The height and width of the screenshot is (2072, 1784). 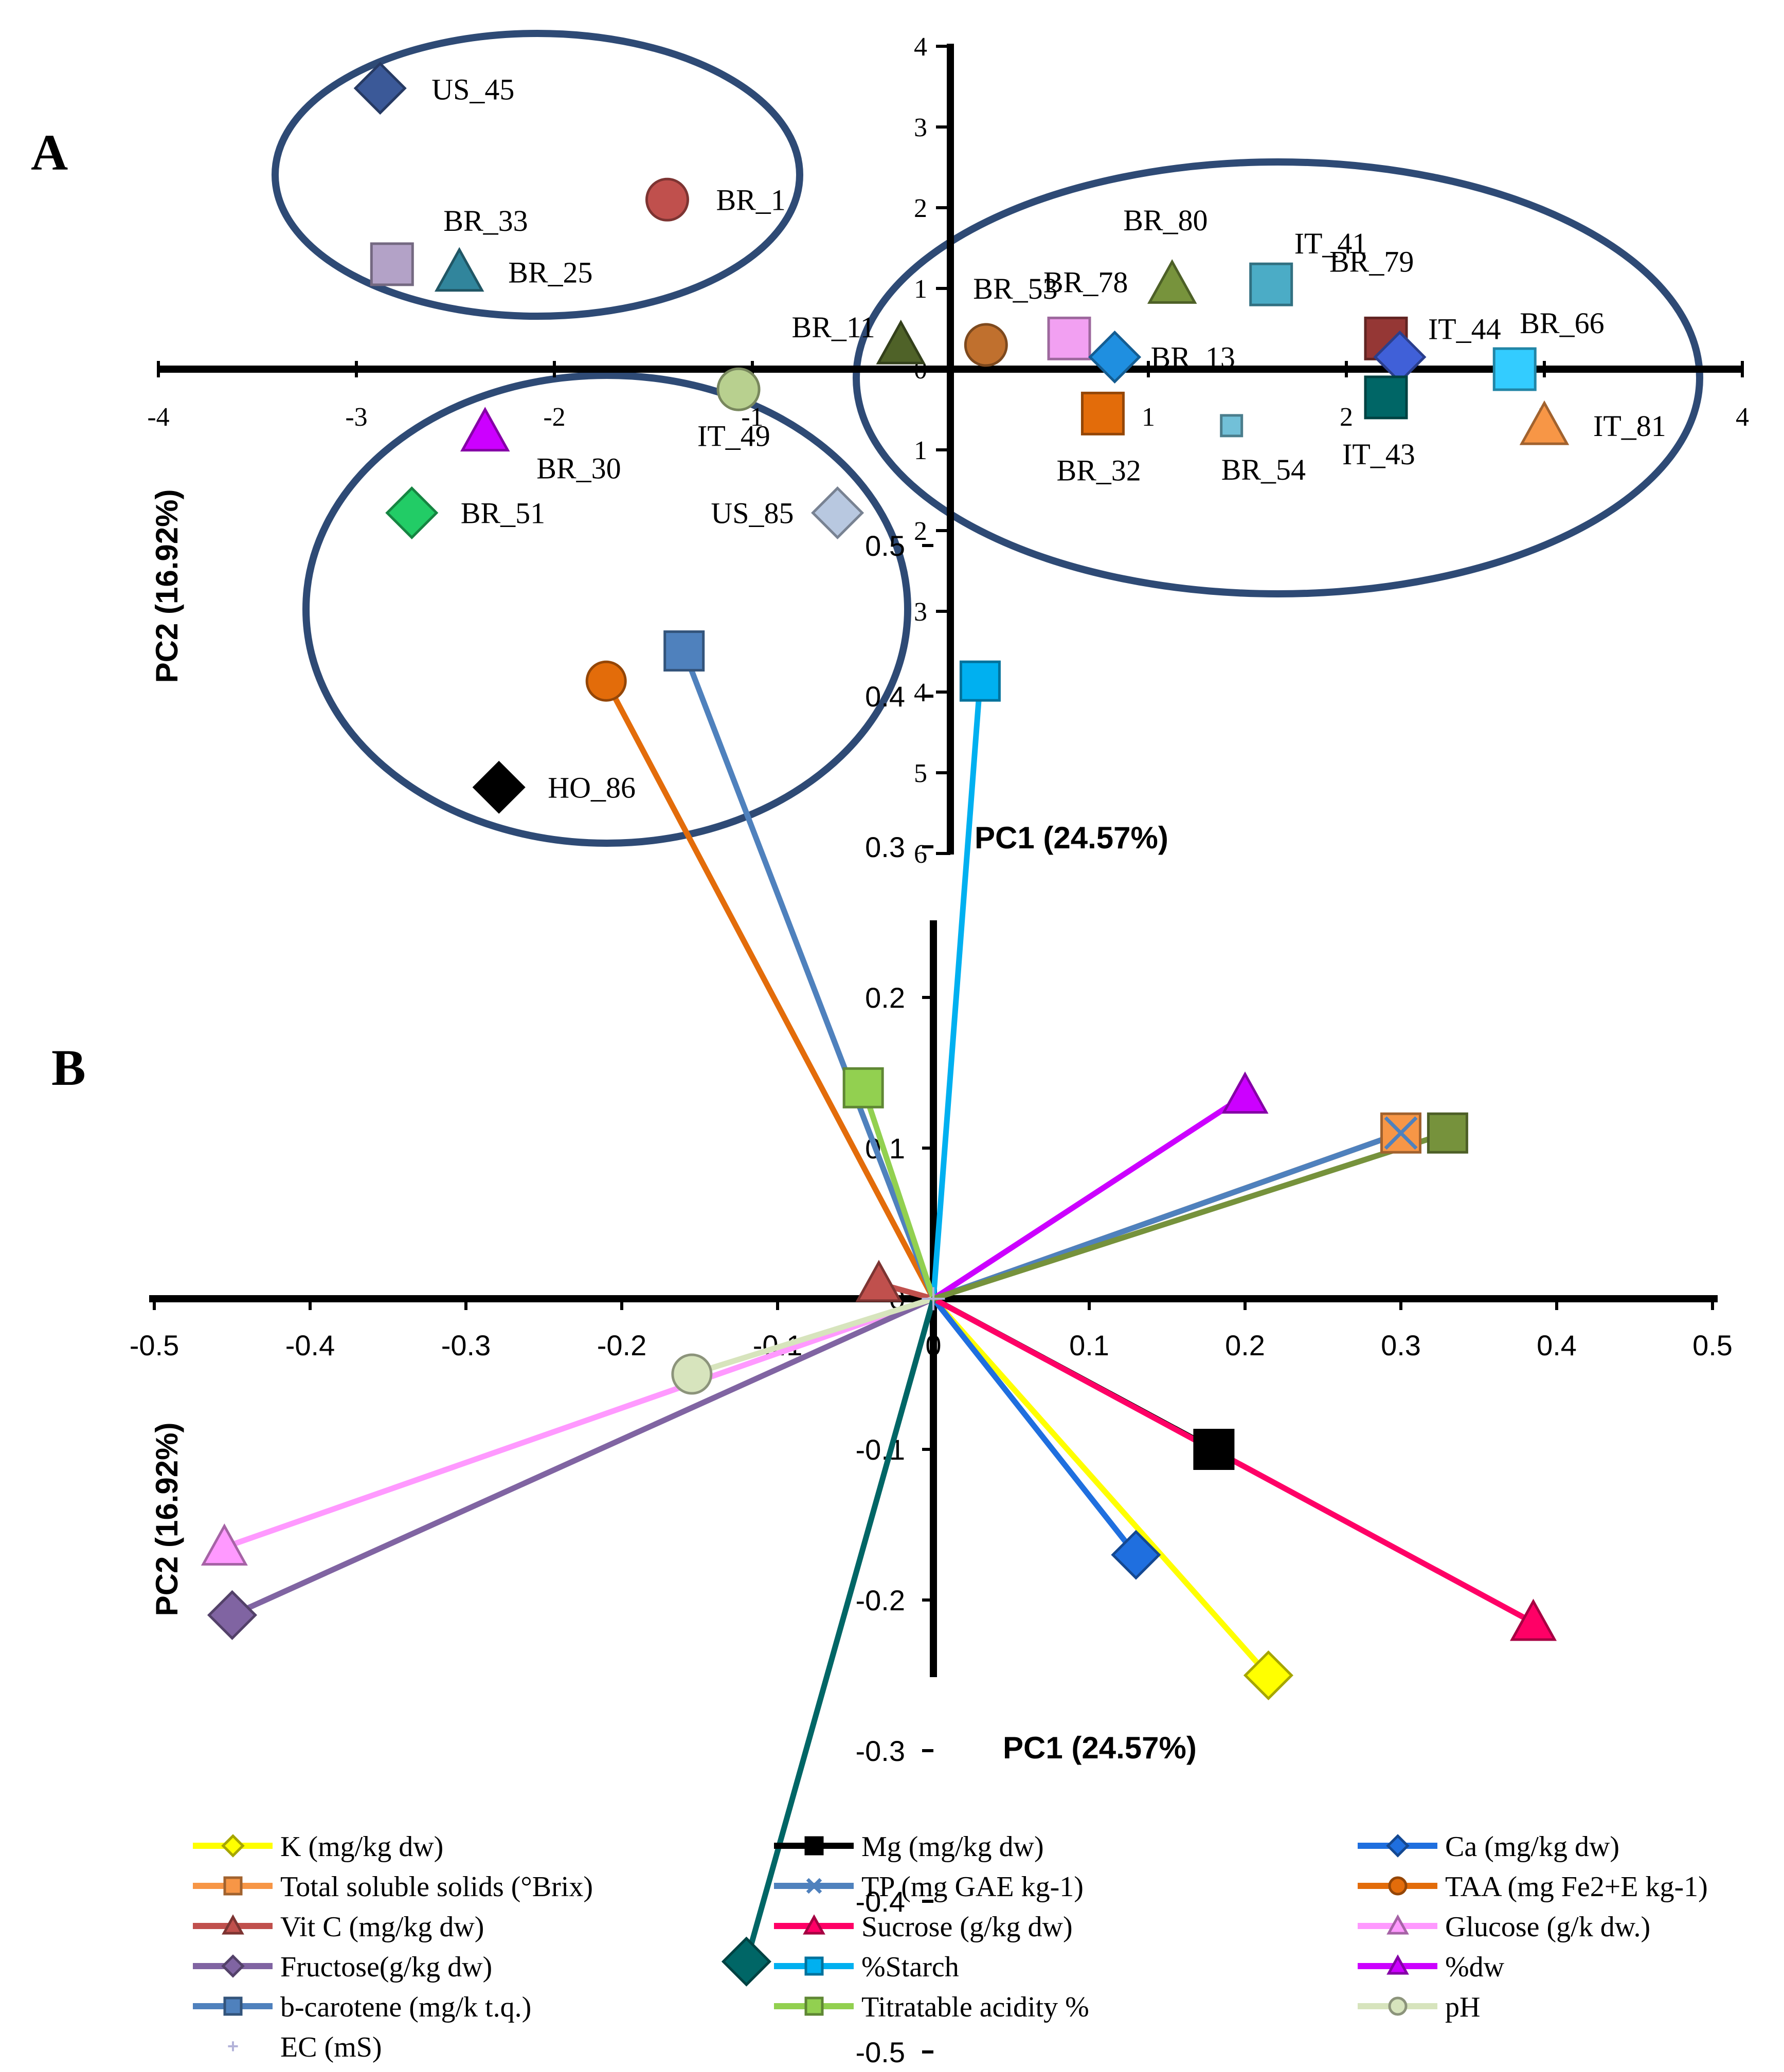 What do you see at coordinates (167, 1519) in the screenshot?
I see `panel-b-ylabel: PC2 (16.92%)` at bounding box center [167, 1519].